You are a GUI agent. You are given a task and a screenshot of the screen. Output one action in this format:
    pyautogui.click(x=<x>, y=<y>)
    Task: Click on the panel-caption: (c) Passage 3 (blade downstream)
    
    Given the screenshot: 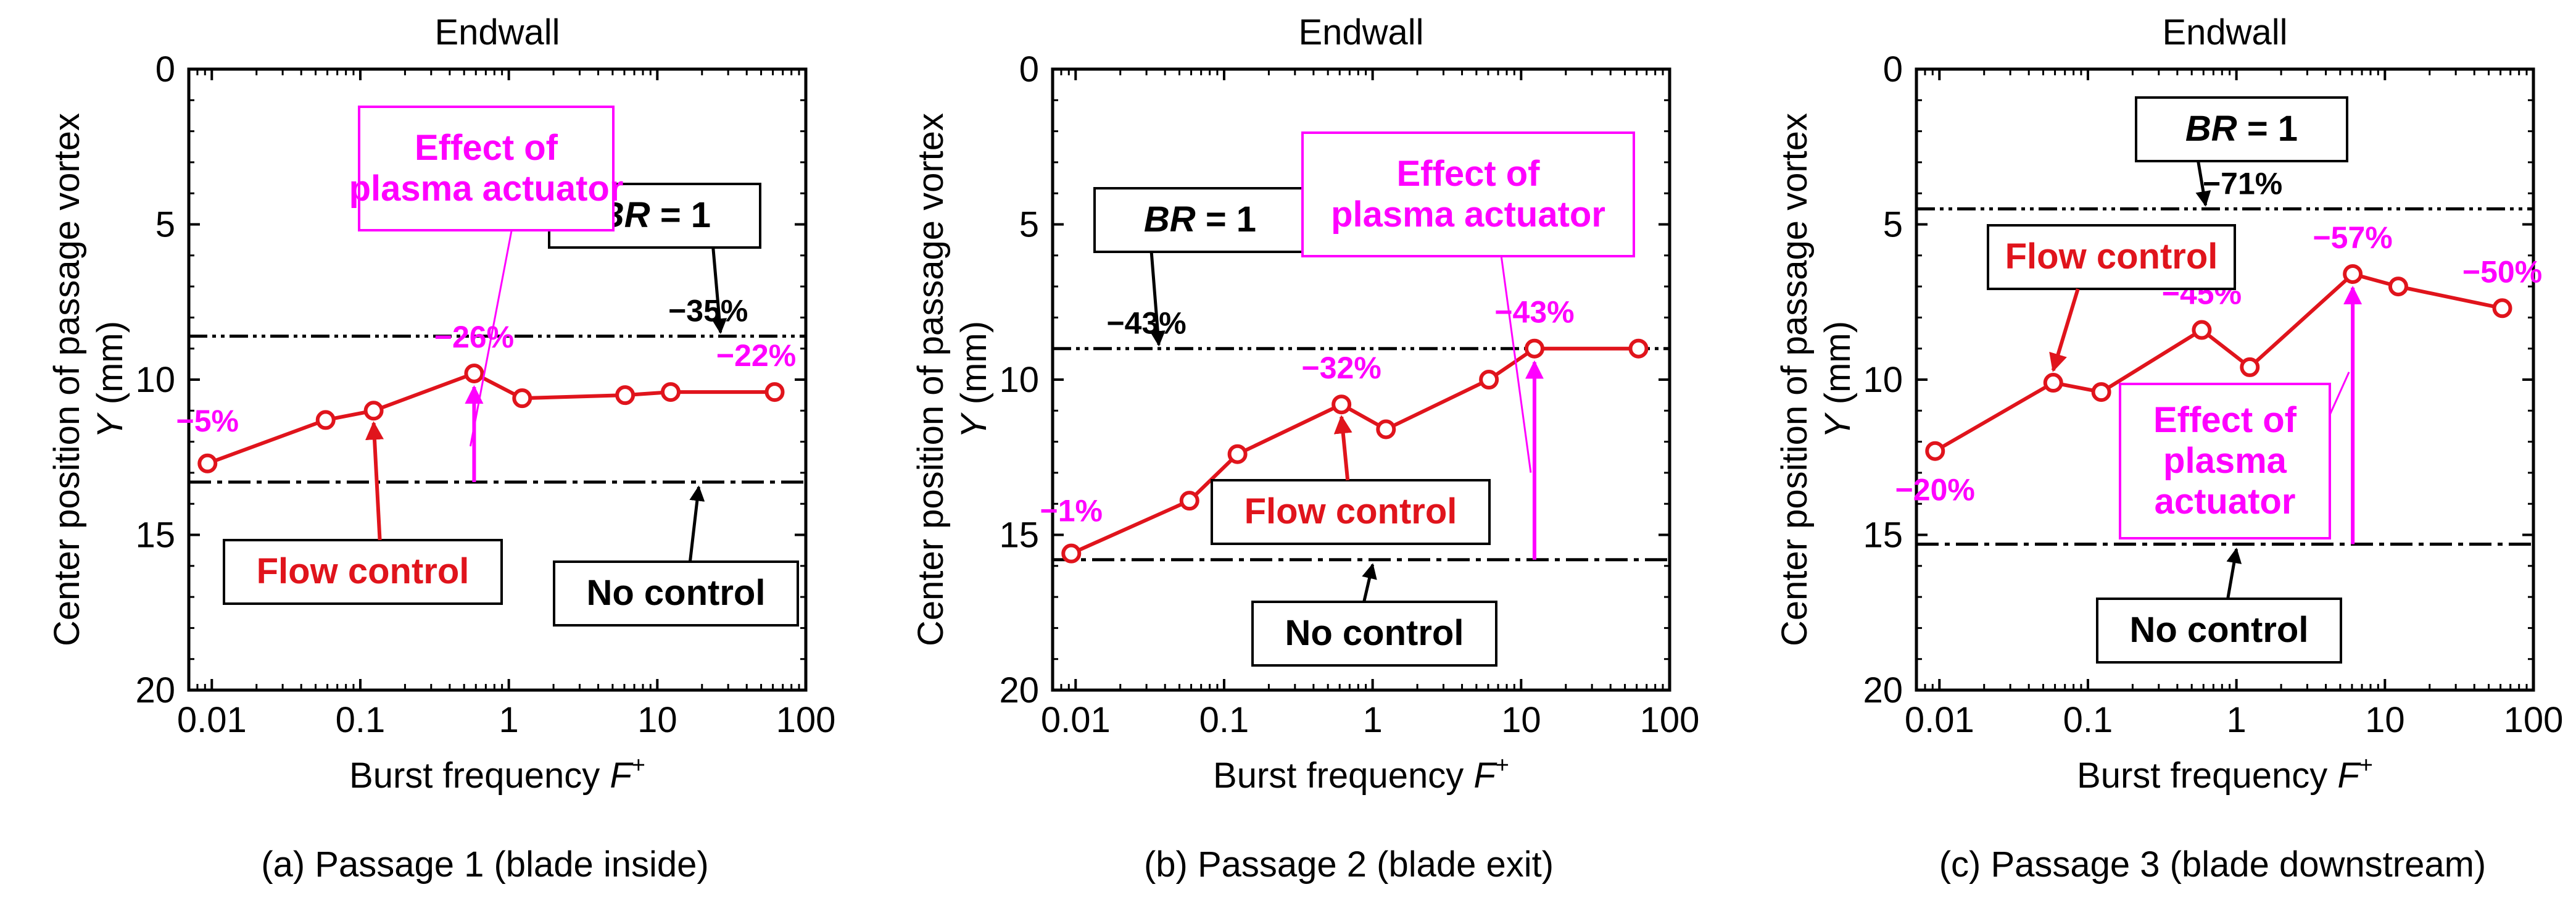 What is the action you would take?
    pyautogui.click(x=2213, y=864)
    